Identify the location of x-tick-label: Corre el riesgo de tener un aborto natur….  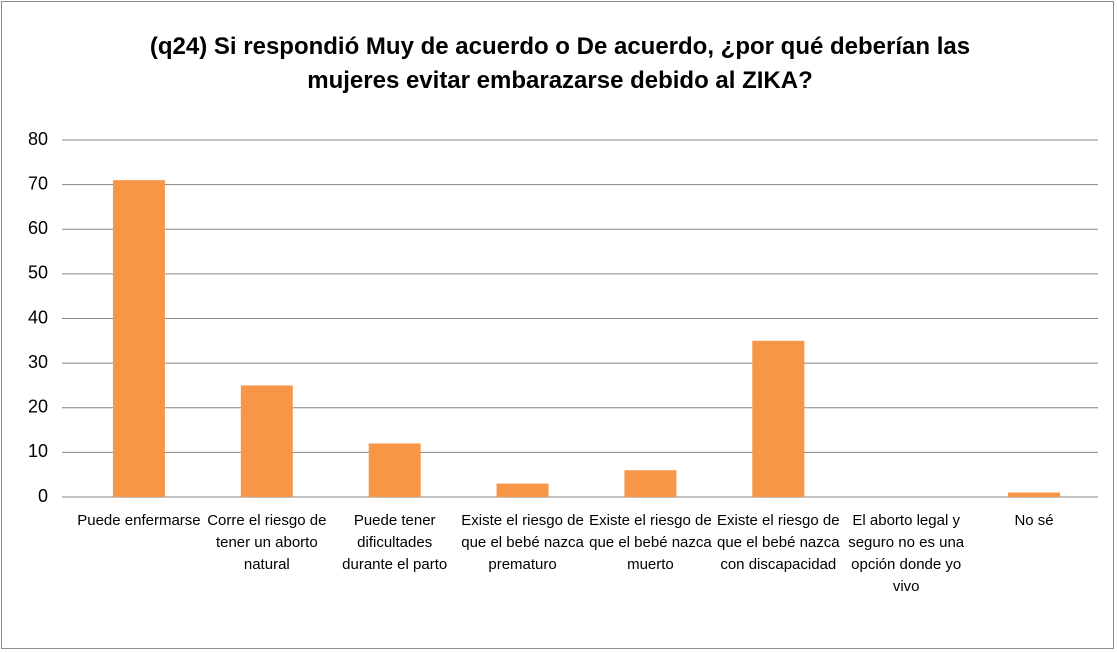
(267, 542).